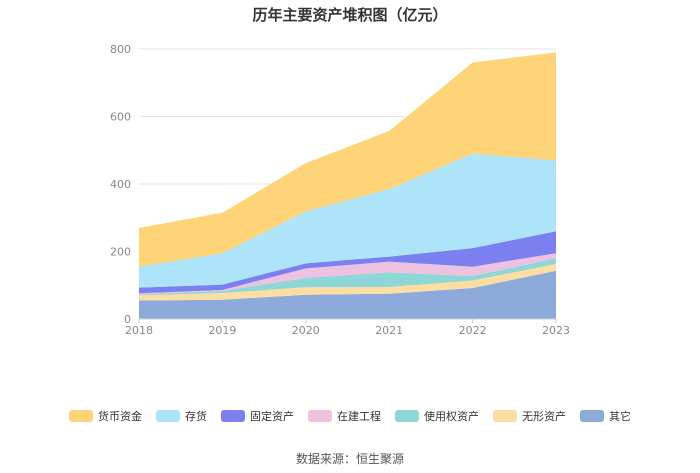 This screenshot has height=473, width=700. Describe the element at coordinates (181, 416) in the screenshot. I see `legend-item: 存货` at that location.